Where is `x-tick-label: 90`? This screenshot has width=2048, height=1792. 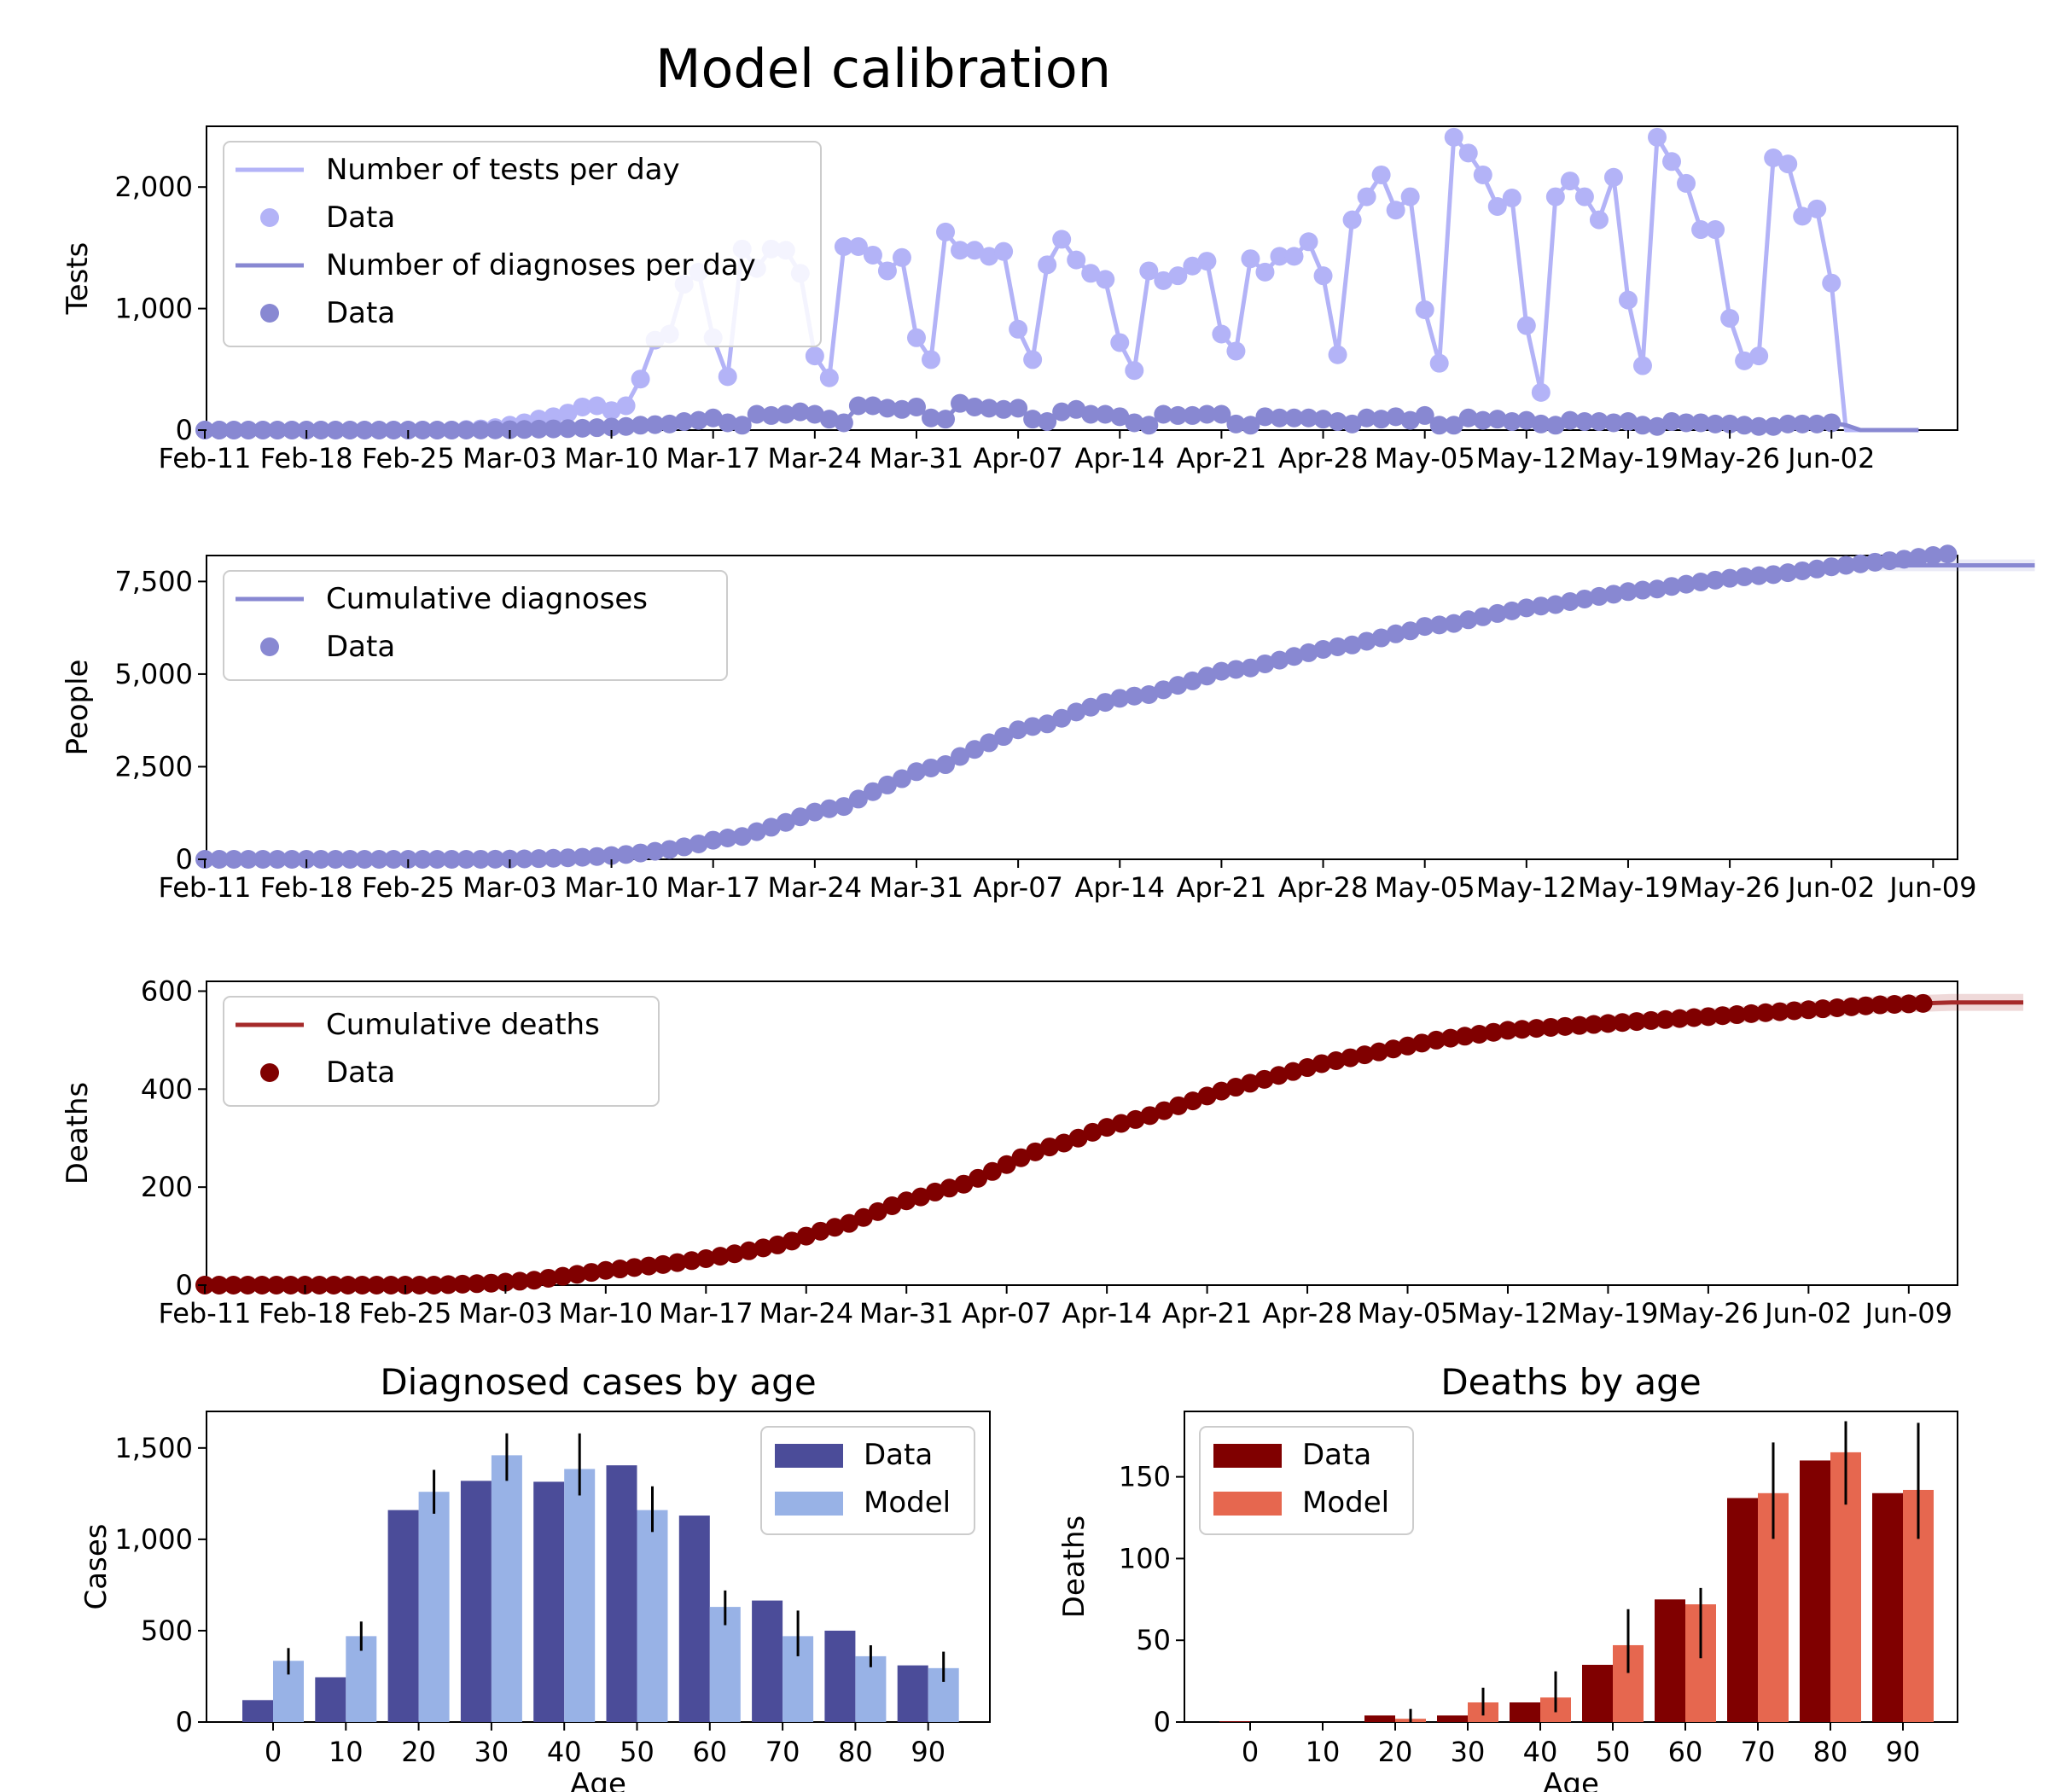
x-tick-label: 90 is located at coordinates (928, 1752).